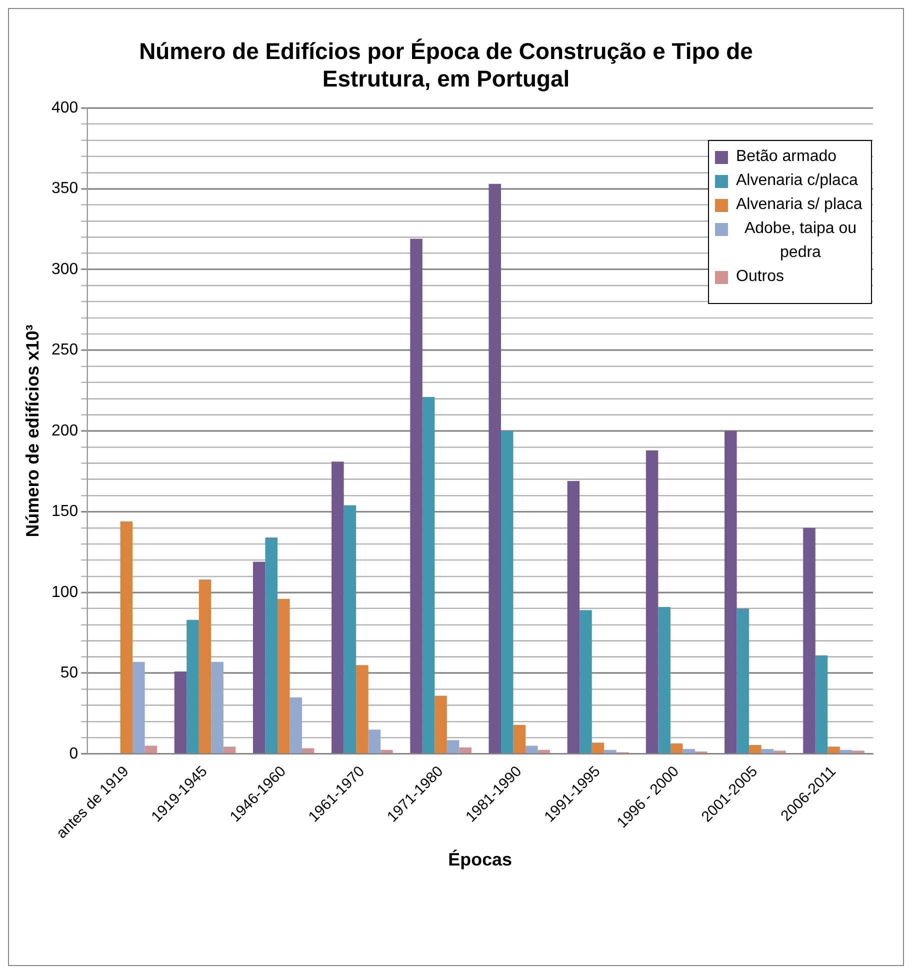 The image size is (914, 976). I want to click on y-tick-label: 100, so click(65, 592).